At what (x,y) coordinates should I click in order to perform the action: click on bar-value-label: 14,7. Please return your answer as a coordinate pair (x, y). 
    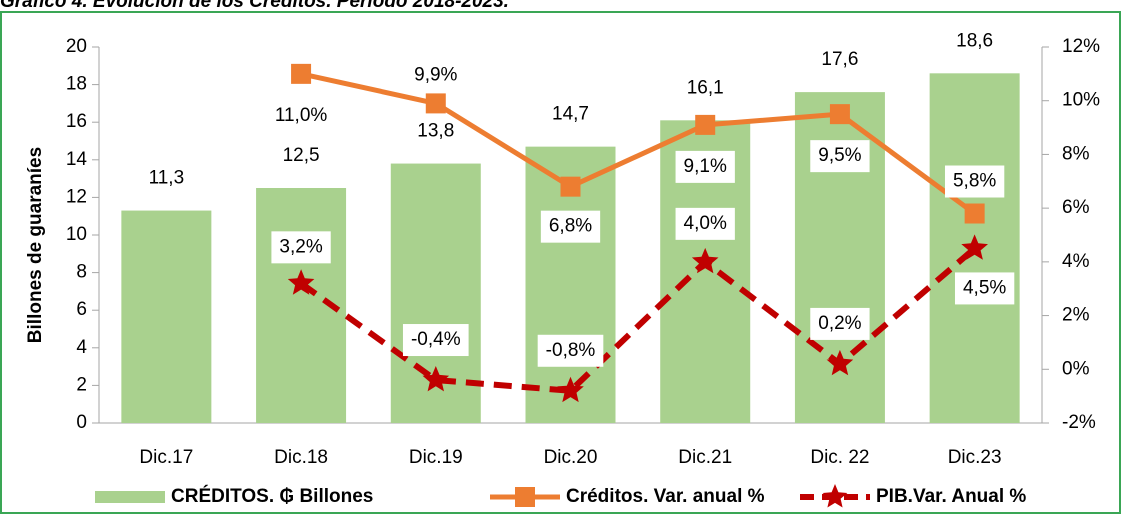
    Looking at the image, I should click on (570, 114).